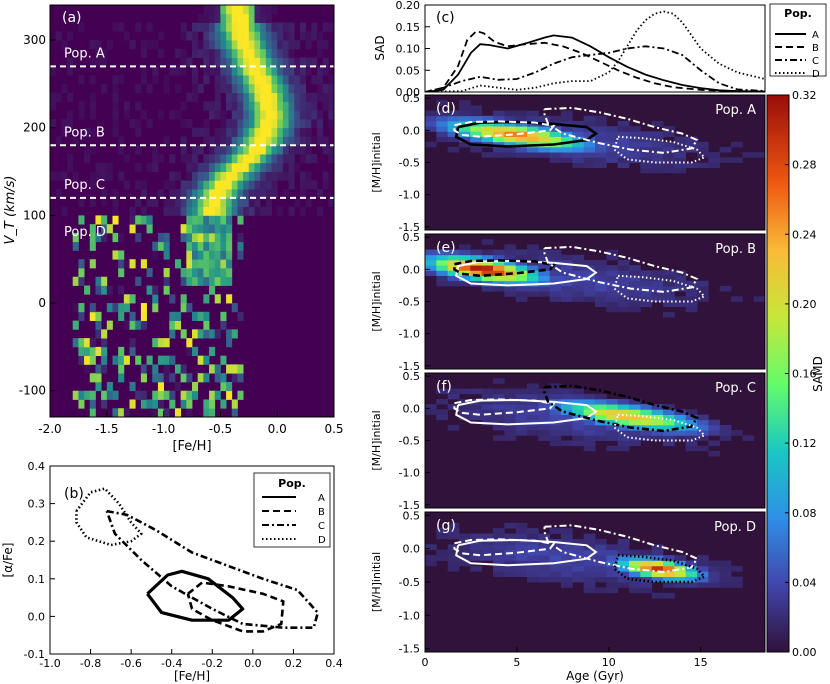 This screenshot has width=830, height=684. What do you see at coordinates (804, 652) in the screenshot?
I see `colorbar-tick-label: 0.00` at bounding box center [804, 652].